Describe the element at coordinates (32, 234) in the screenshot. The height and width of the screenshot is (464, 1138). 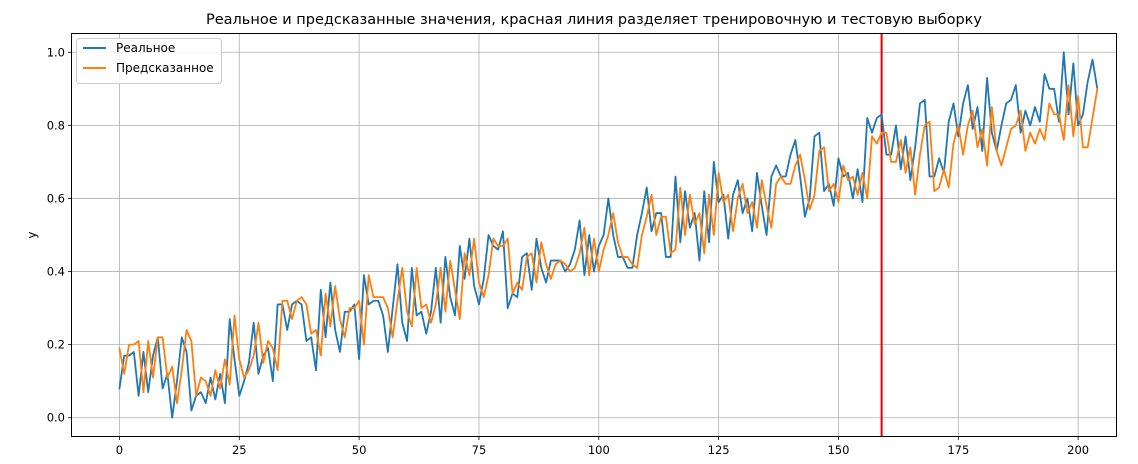
I see `y-axis-label: y` at that location.